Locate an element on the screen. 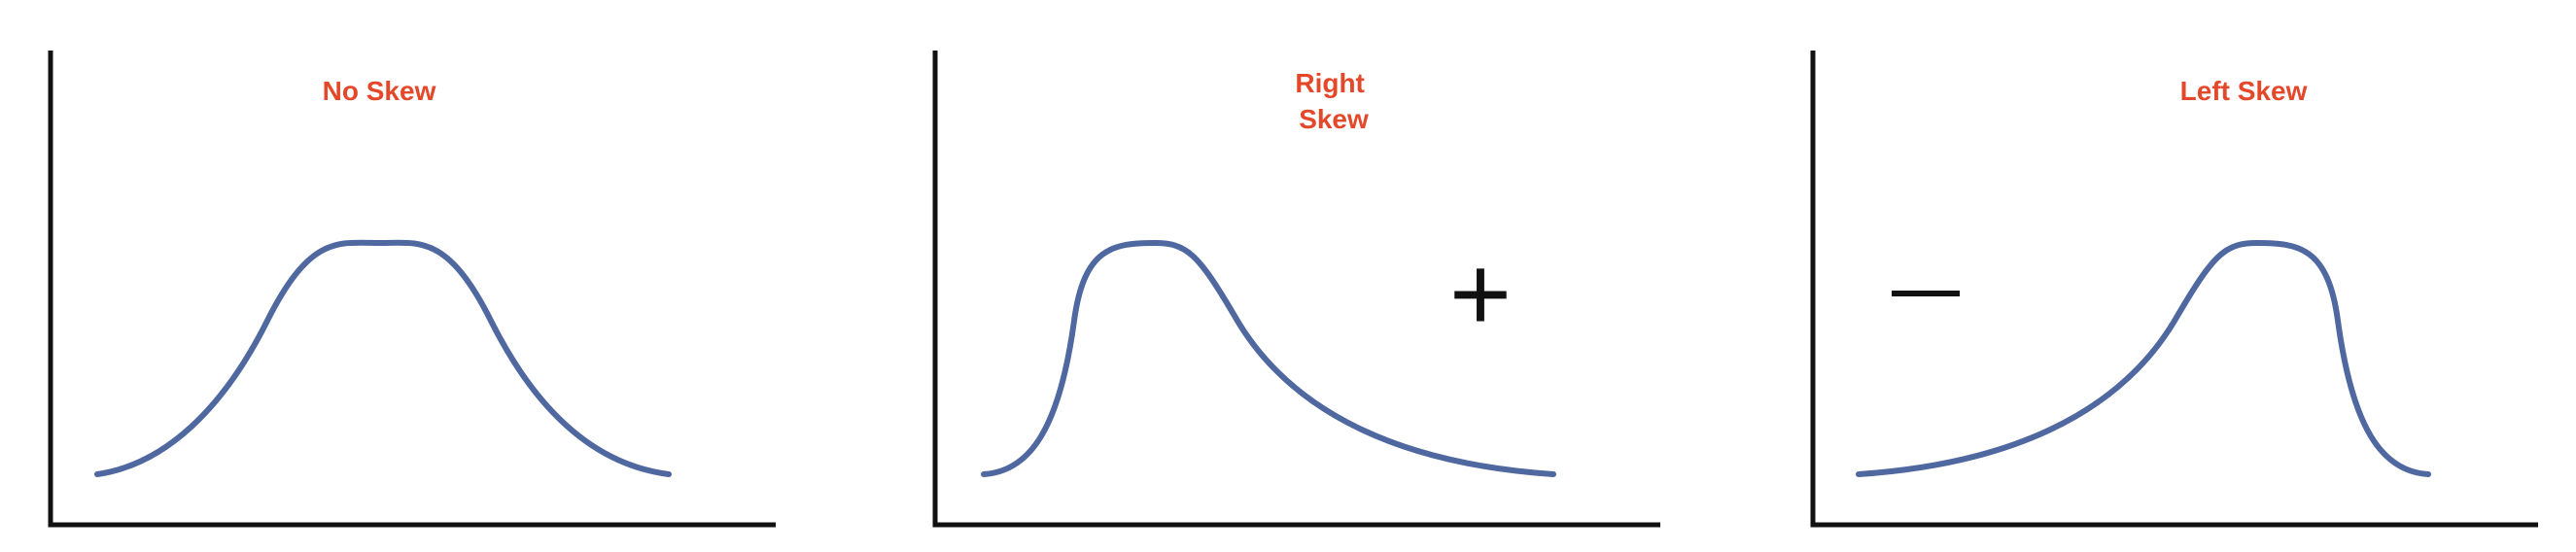 This screenshot has height=552, width=2576. panel-title: No Skew is located at coordinates (379, 91).